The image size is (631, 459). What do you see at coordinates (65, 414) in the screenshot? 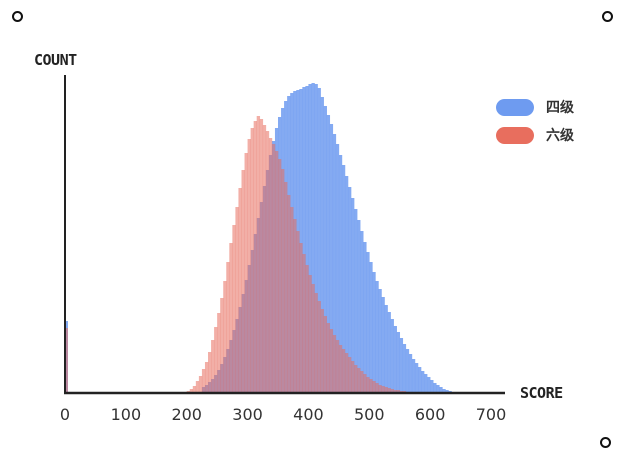
I see `x-tick-label: 0` at bounding box center [65, 414].